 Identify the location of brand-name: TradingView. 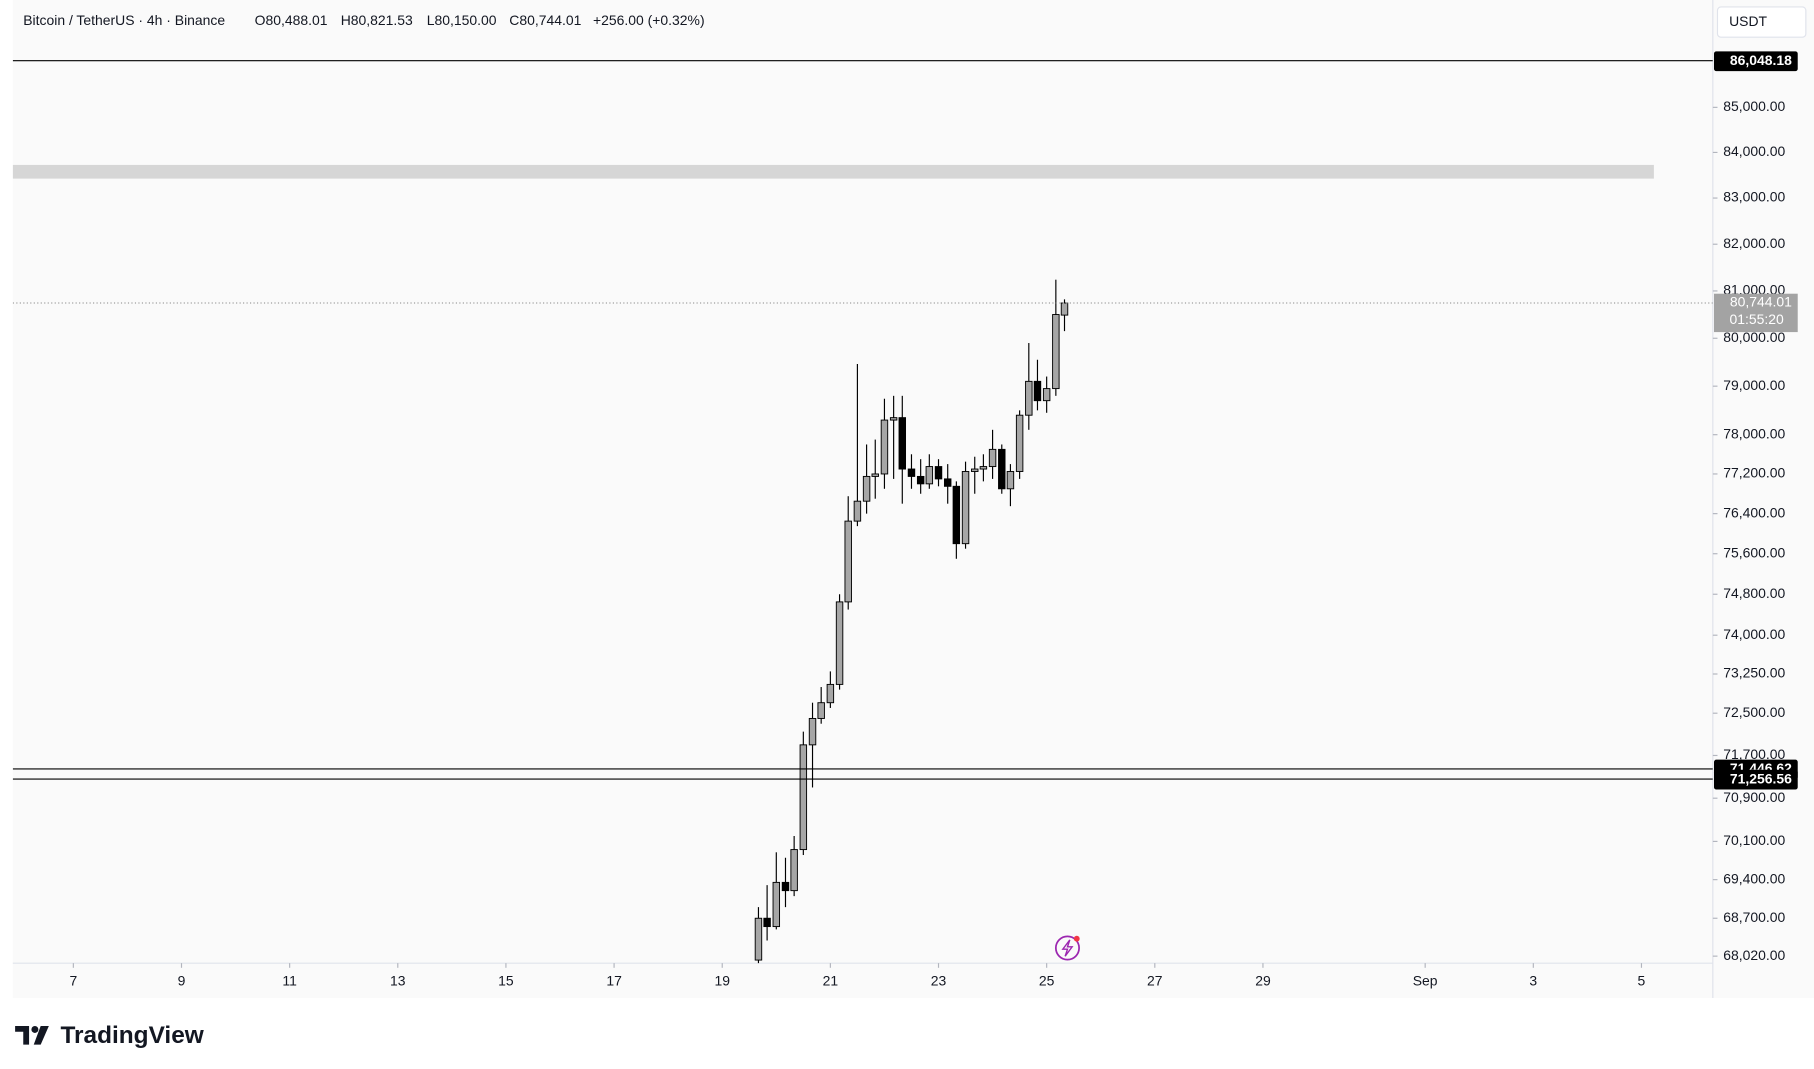
(132, 1035).